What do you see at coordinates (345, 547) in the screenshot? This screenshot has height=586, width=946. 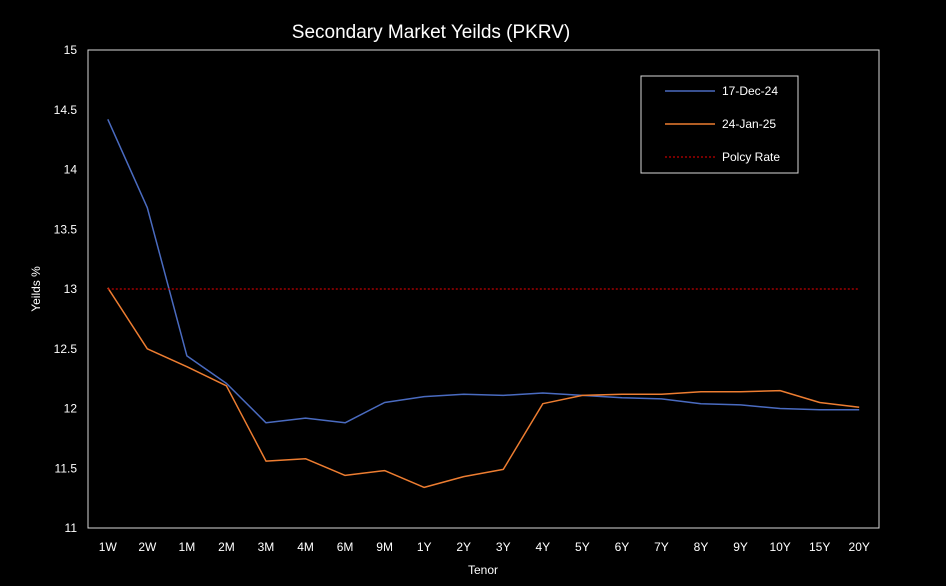 I see `x-tick-label: 6M` at bounding box center [345, 547].